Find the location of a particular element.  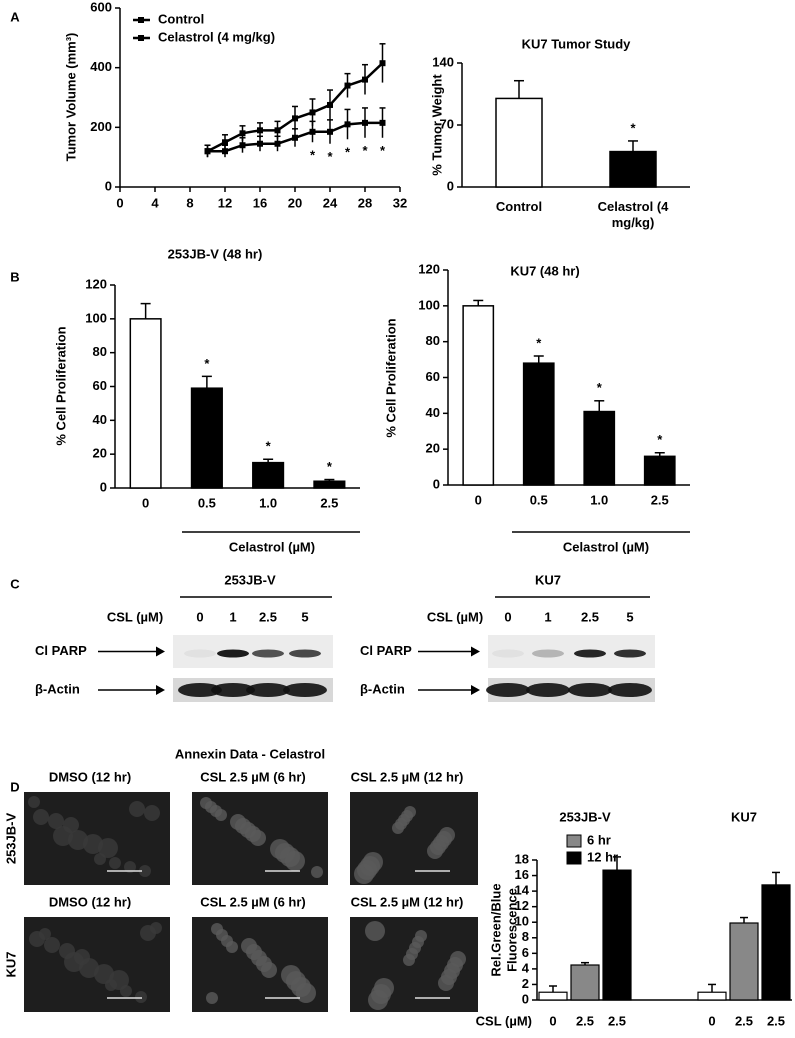

legend-swatch is located at coordinates (574, 841).